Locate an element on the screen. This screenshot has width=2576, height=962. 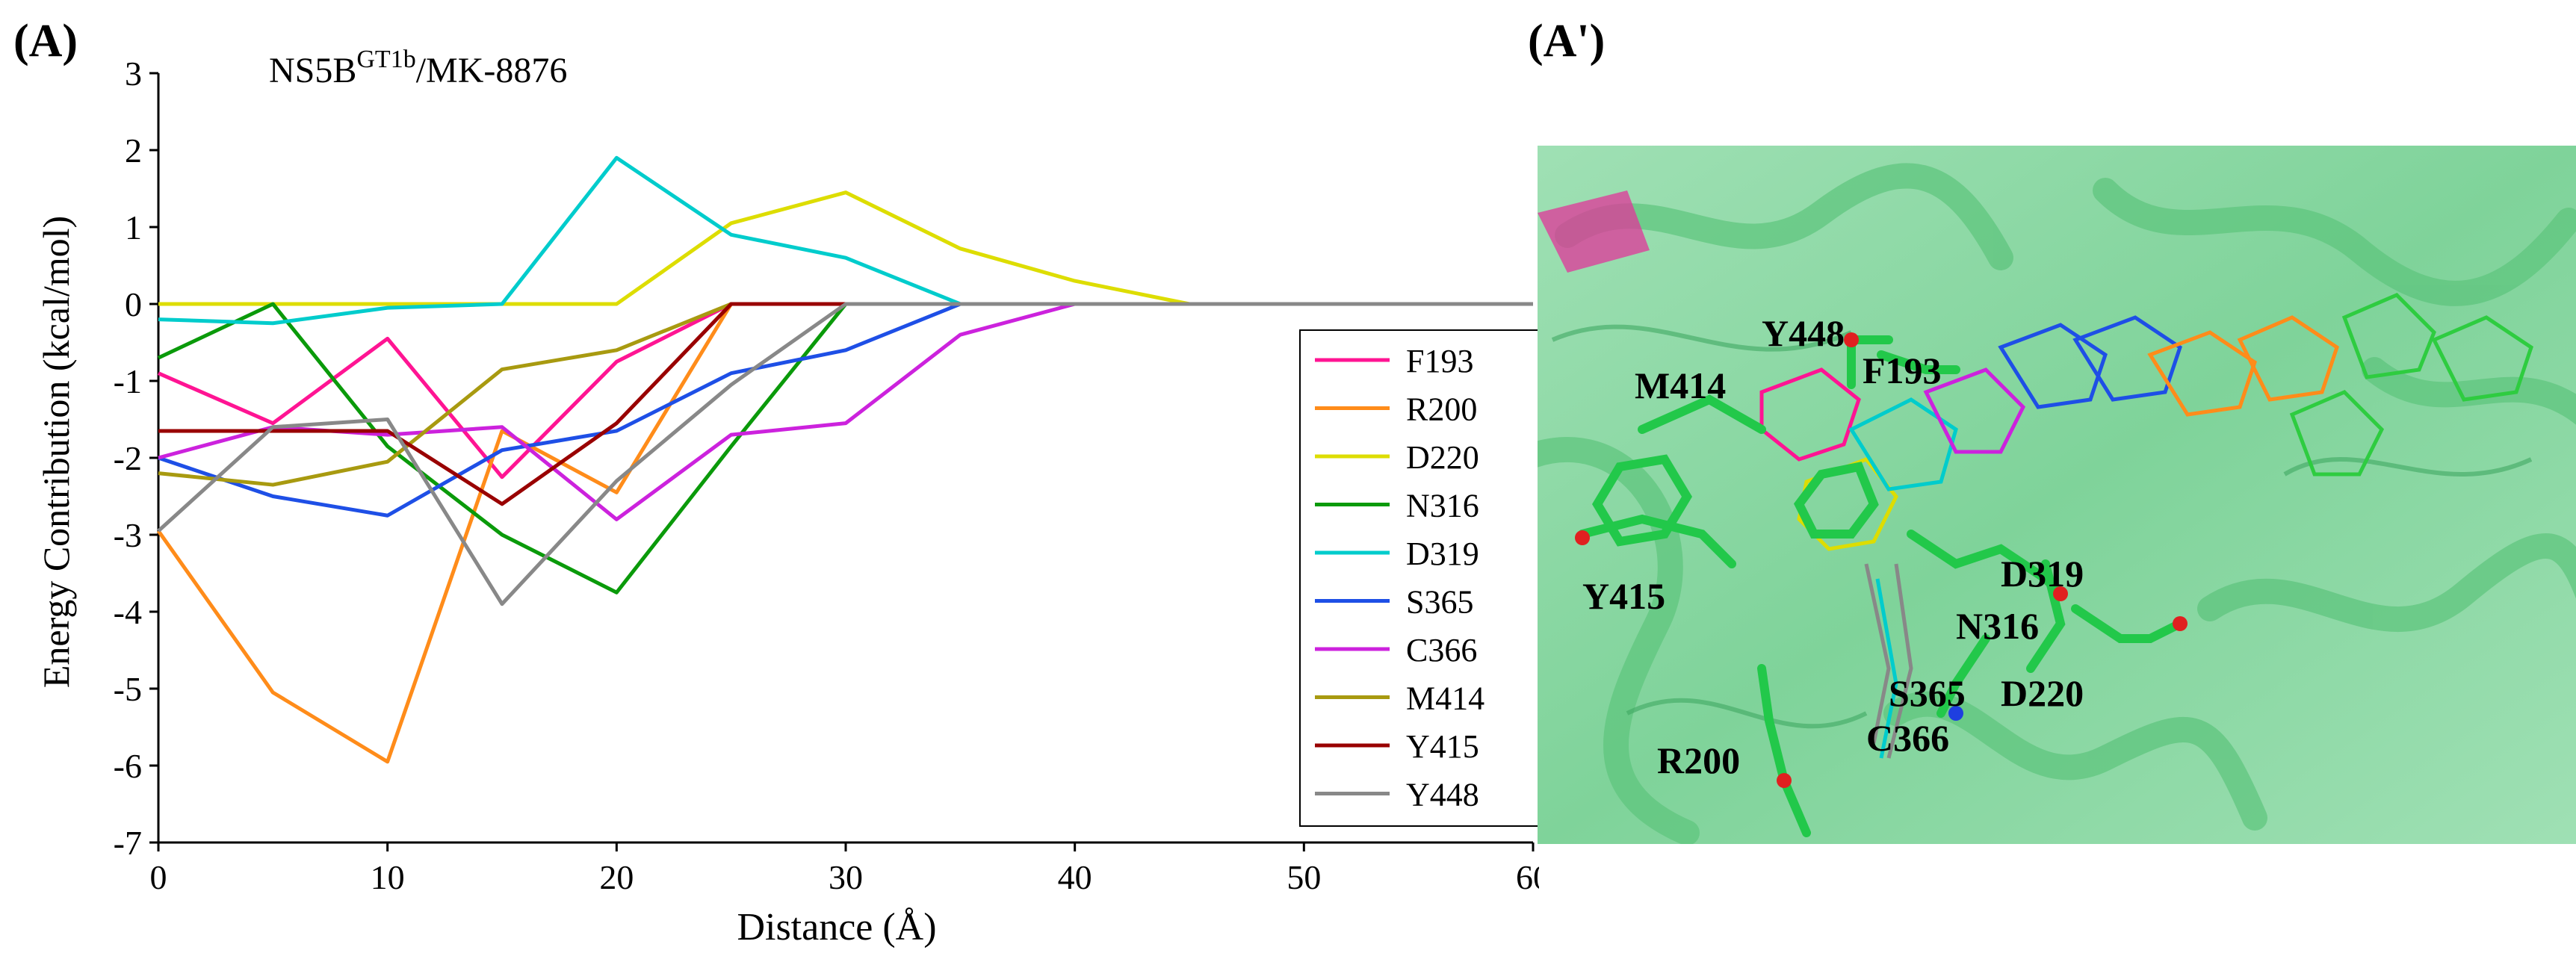
y-axis-label: Energy Contribution (kcal/mol) is located at coordinates (56, 452).